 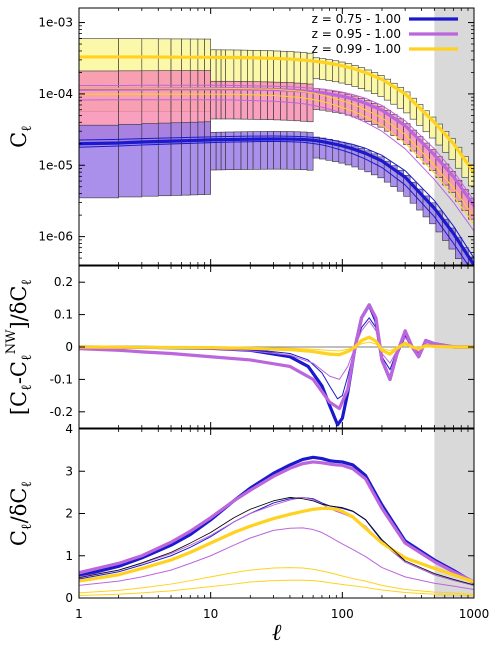 I want to click on y-tick-label: 3, so click(x=69, y=471).